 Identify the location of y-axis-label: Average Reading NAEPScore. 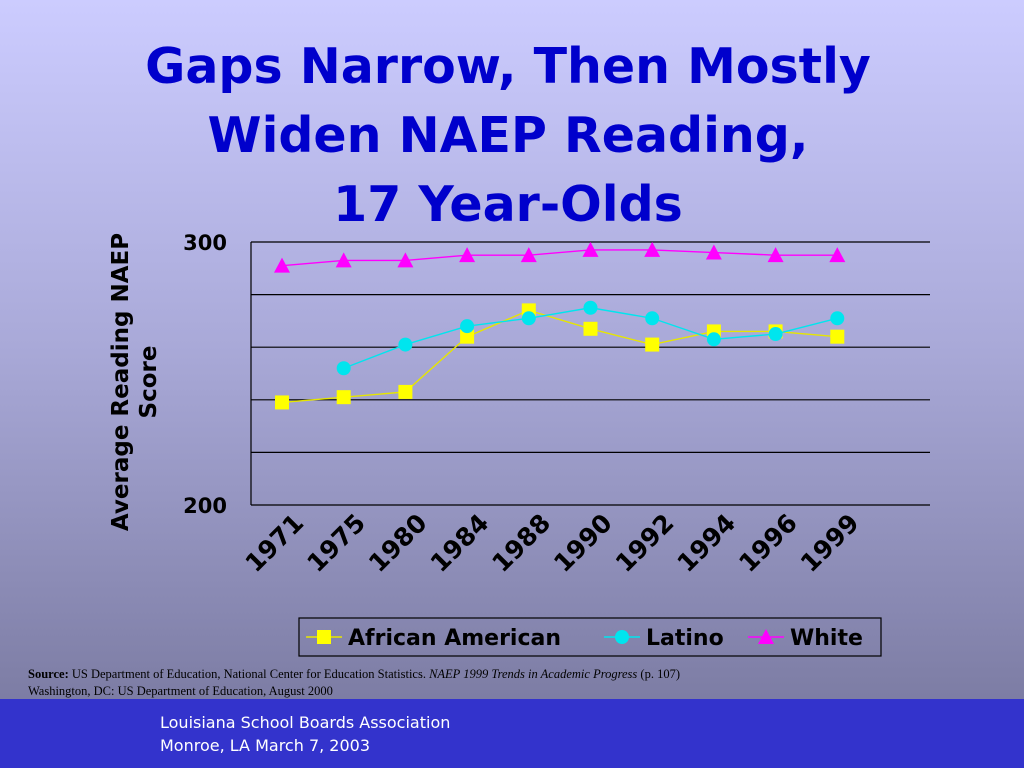
(135, 382).